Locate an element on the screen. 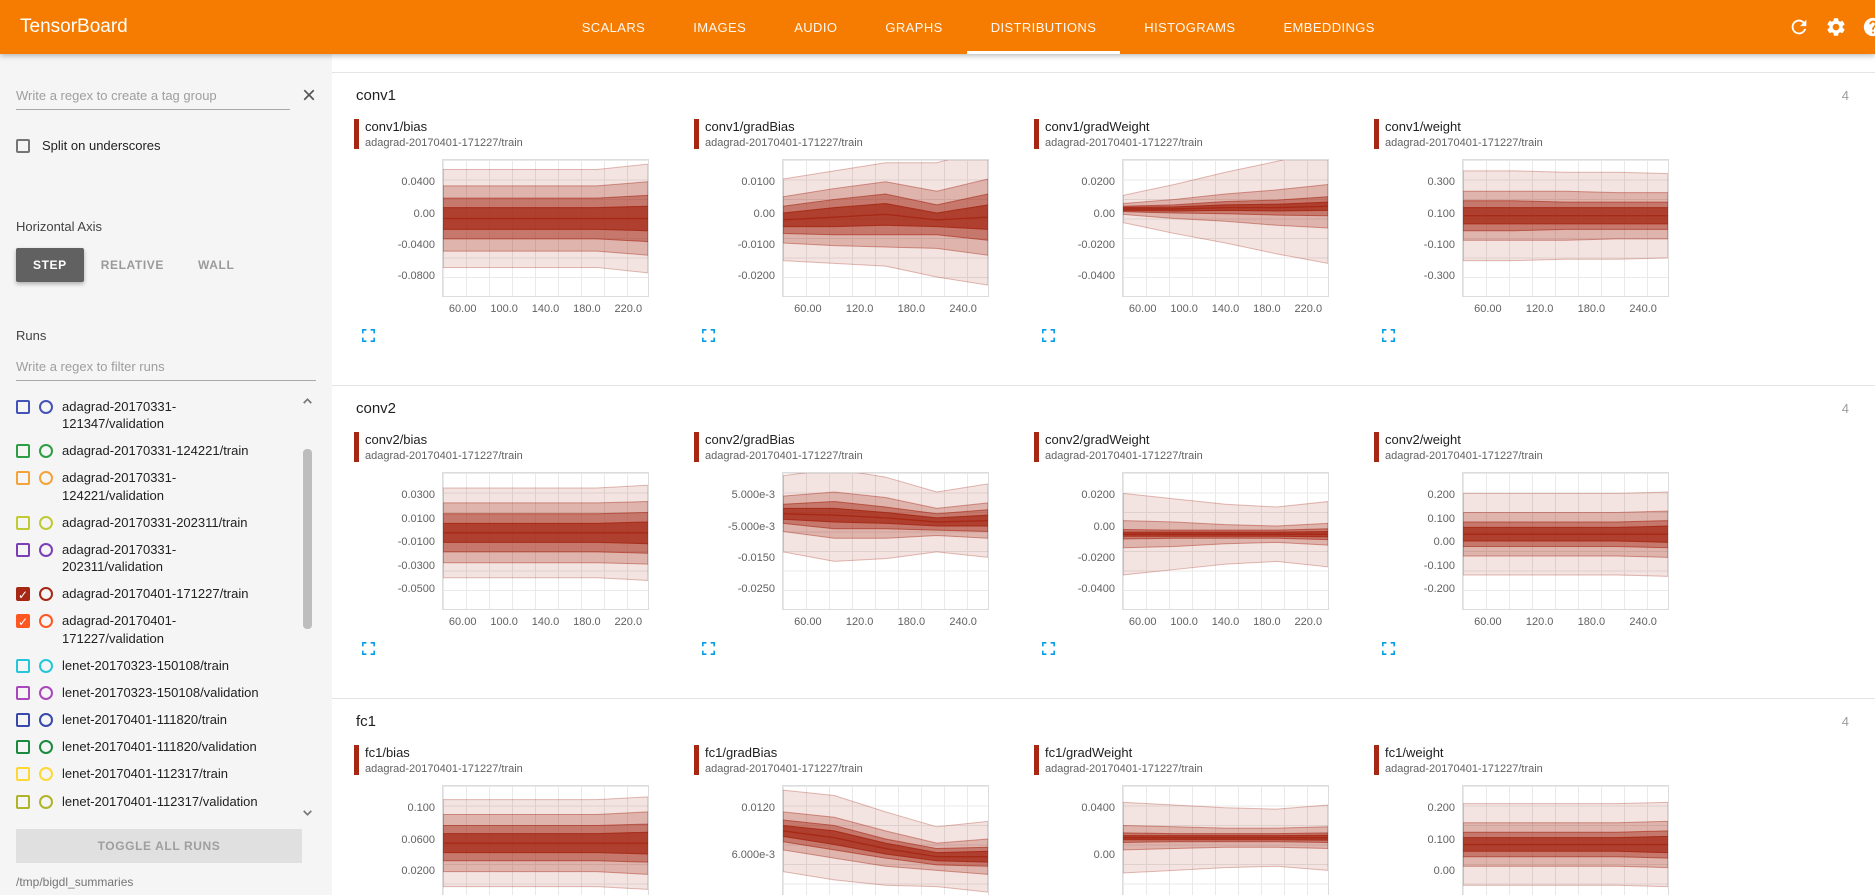 The width and height of the screenshot is (1875, 895). plot-row: 0.200 0.100 0.00 -0.100 -0.200 is located at coordinates (1539, 541).